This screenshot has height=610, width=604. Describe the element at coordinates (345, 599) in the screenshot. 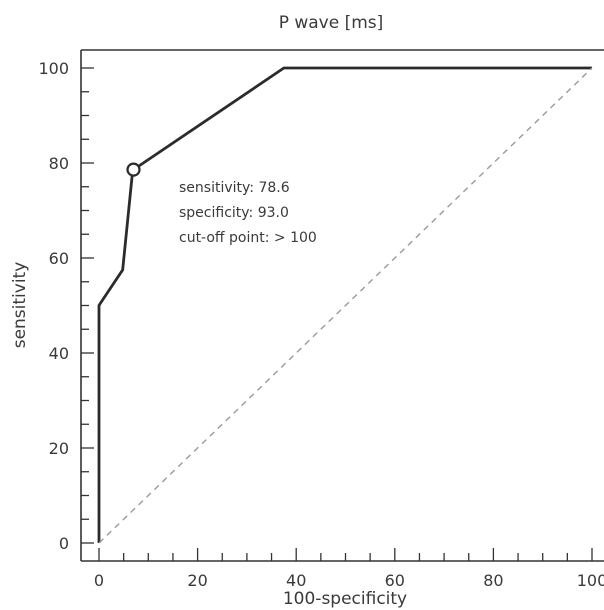

I see `x-axis-label: 100-specificity` at that location.